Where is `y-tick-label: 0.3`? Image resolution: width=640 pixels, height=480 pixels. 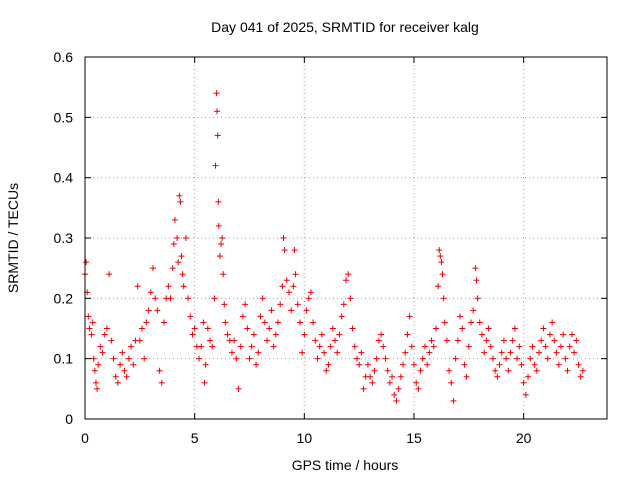
y-tick-label: 0.3 is located at coordinates (64, 238).